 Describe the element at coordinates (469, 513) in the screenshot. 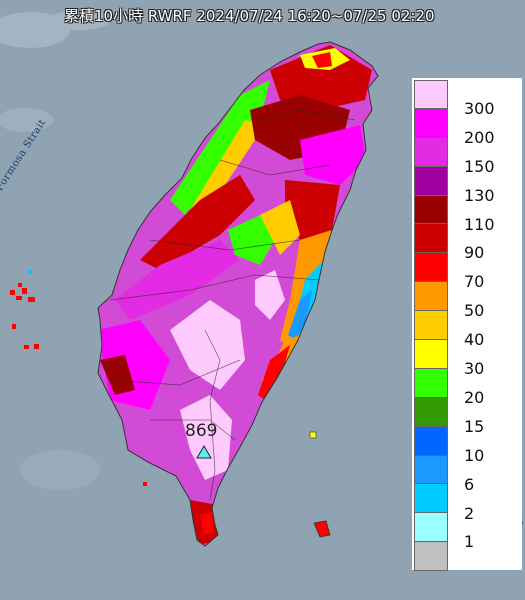

I see `legend-label: 2` at that location.